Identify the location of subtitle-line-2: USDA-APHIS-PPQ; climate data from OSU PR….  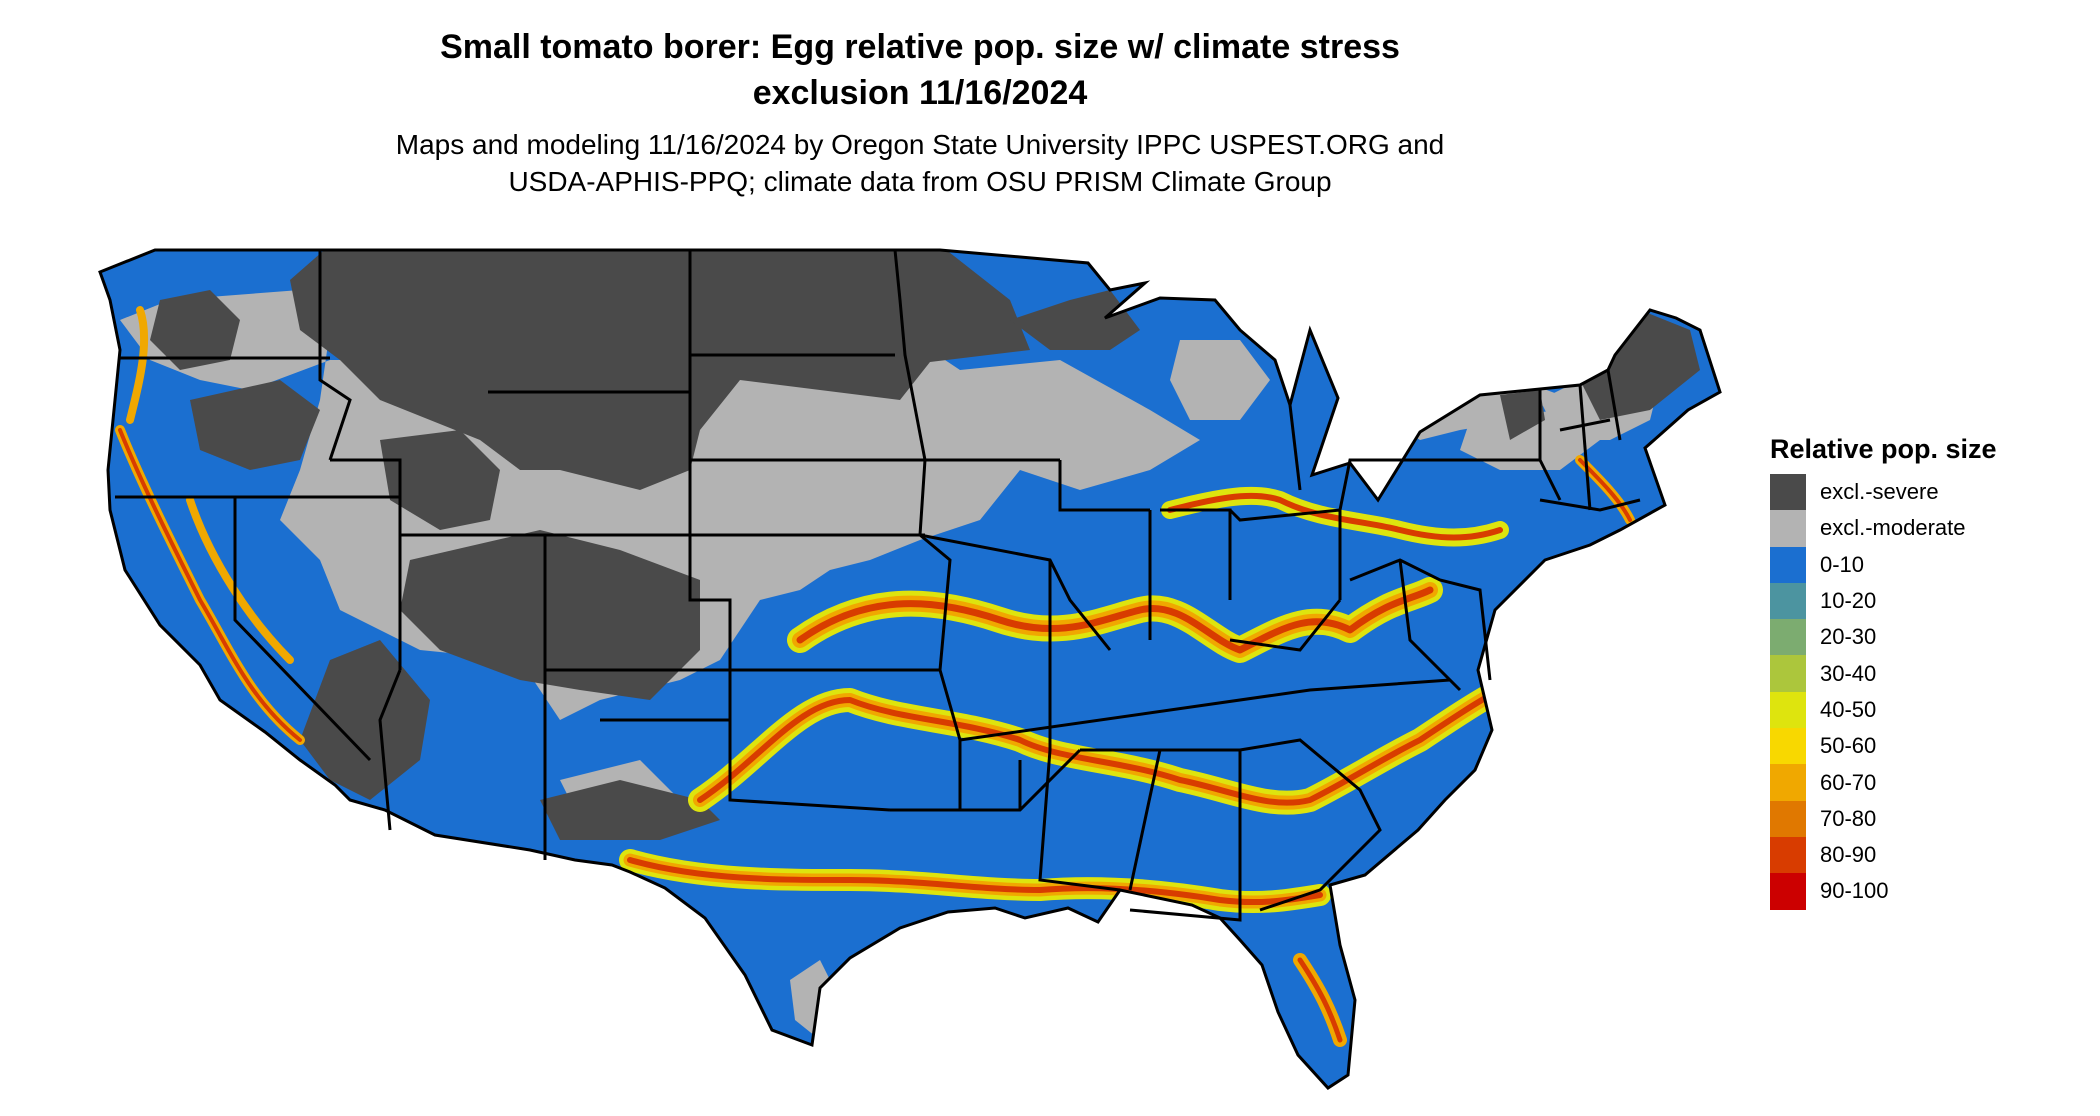
(920, 181).